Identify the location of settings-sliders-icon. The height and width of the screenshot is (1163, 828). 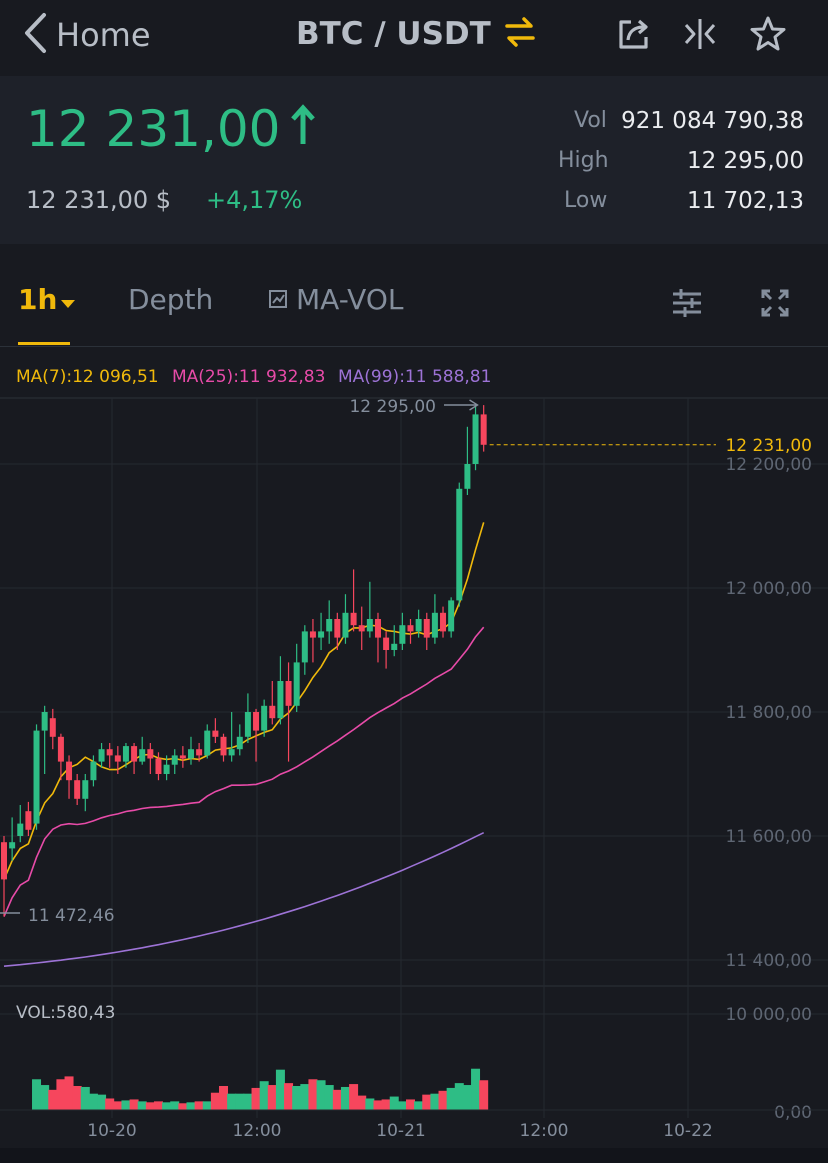
(687, 305).